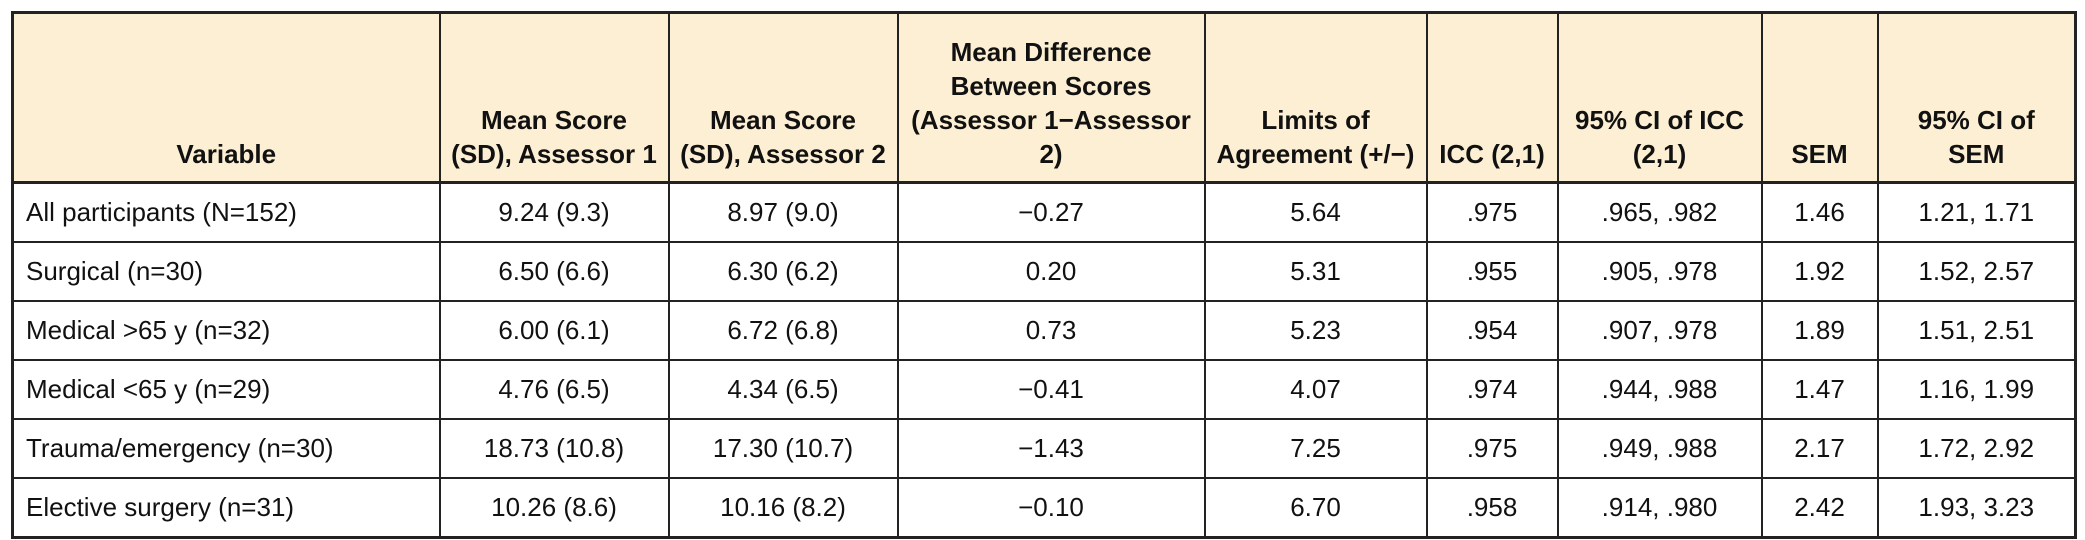 Image resolution: width=2085 pixels, height=540 pixels. Describe the element at coordinates (1315, 330) in the screenshot. I see `table-cell: 5.23` at that location.